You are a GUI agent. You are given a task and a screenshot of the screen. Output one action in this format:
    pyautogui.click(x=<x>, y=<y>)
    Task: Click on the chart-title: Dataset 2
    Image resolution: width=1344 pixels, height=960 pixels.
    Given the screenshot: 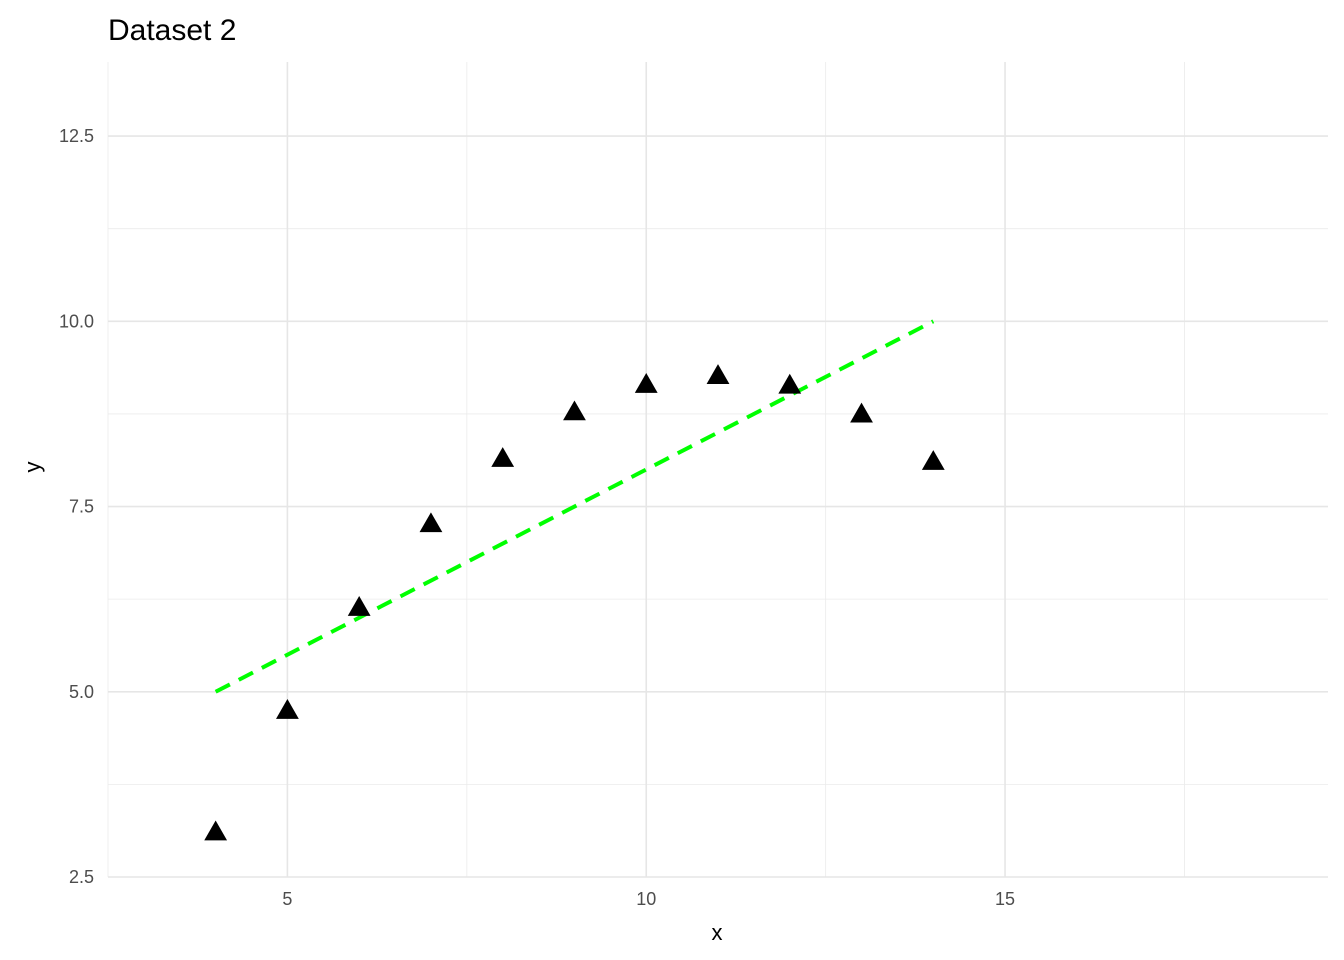 What is the action you would take?
    pyautogui.click(x=172, y=30)
    